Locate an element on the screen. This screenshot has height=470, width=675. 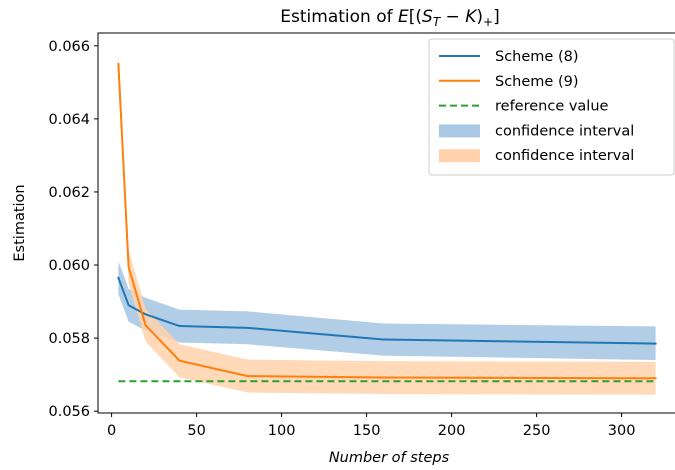
y-tick-label: 0.056 is located at coordinates (69, 412).